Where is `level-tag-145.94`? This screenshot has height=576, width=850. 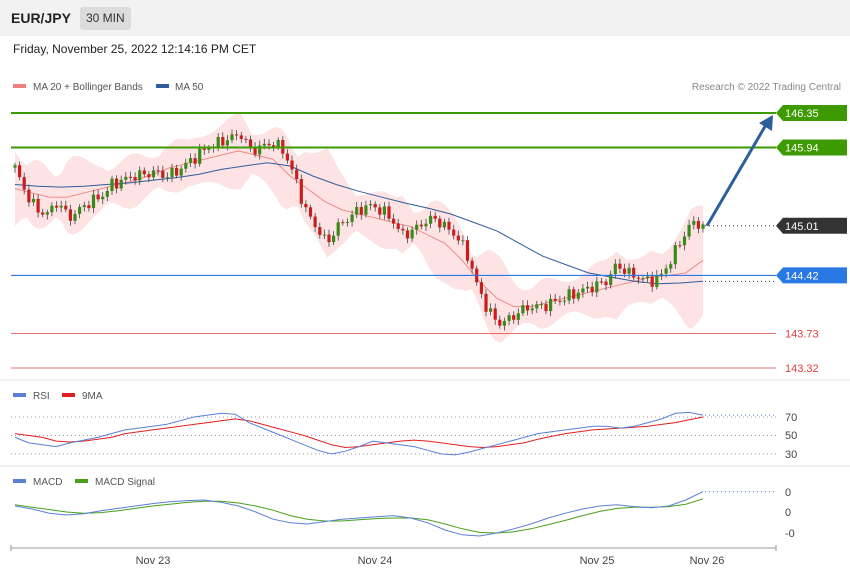
level-tag-145.94 is located at coordinates (811, 147).